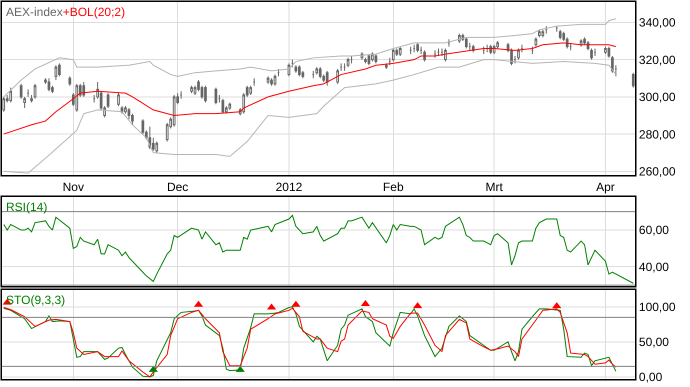  Describe the element at coordinates (73, 187) in the screenshot. I see `x-tick-label: Nov` at that location.